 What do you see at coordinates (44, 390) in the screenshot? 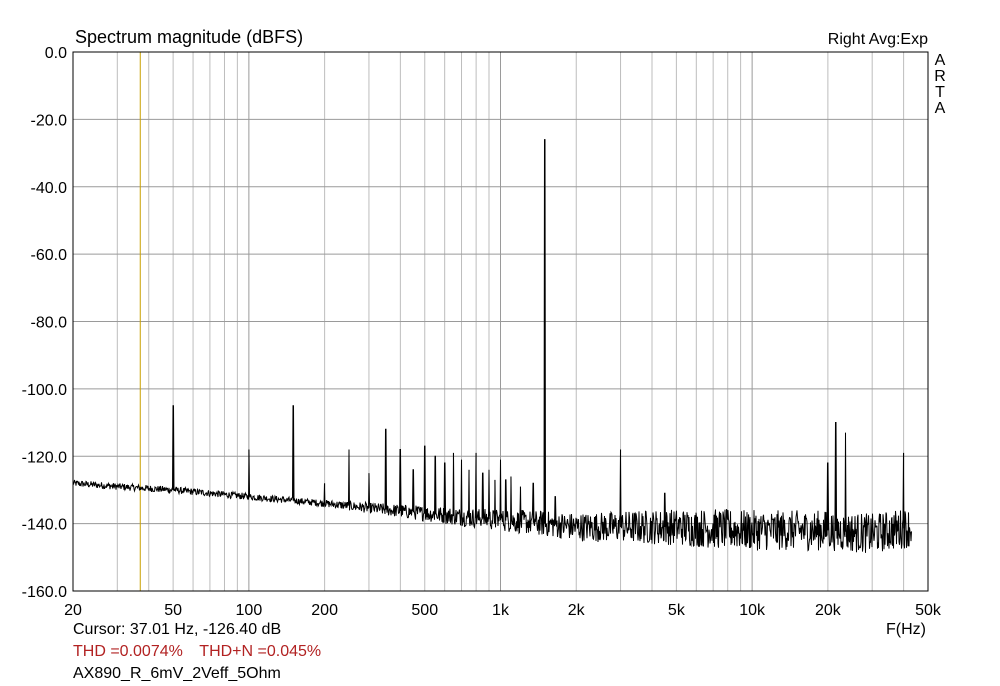
I see `y-tick-label: -100.0` at bounding box center [44, 390].